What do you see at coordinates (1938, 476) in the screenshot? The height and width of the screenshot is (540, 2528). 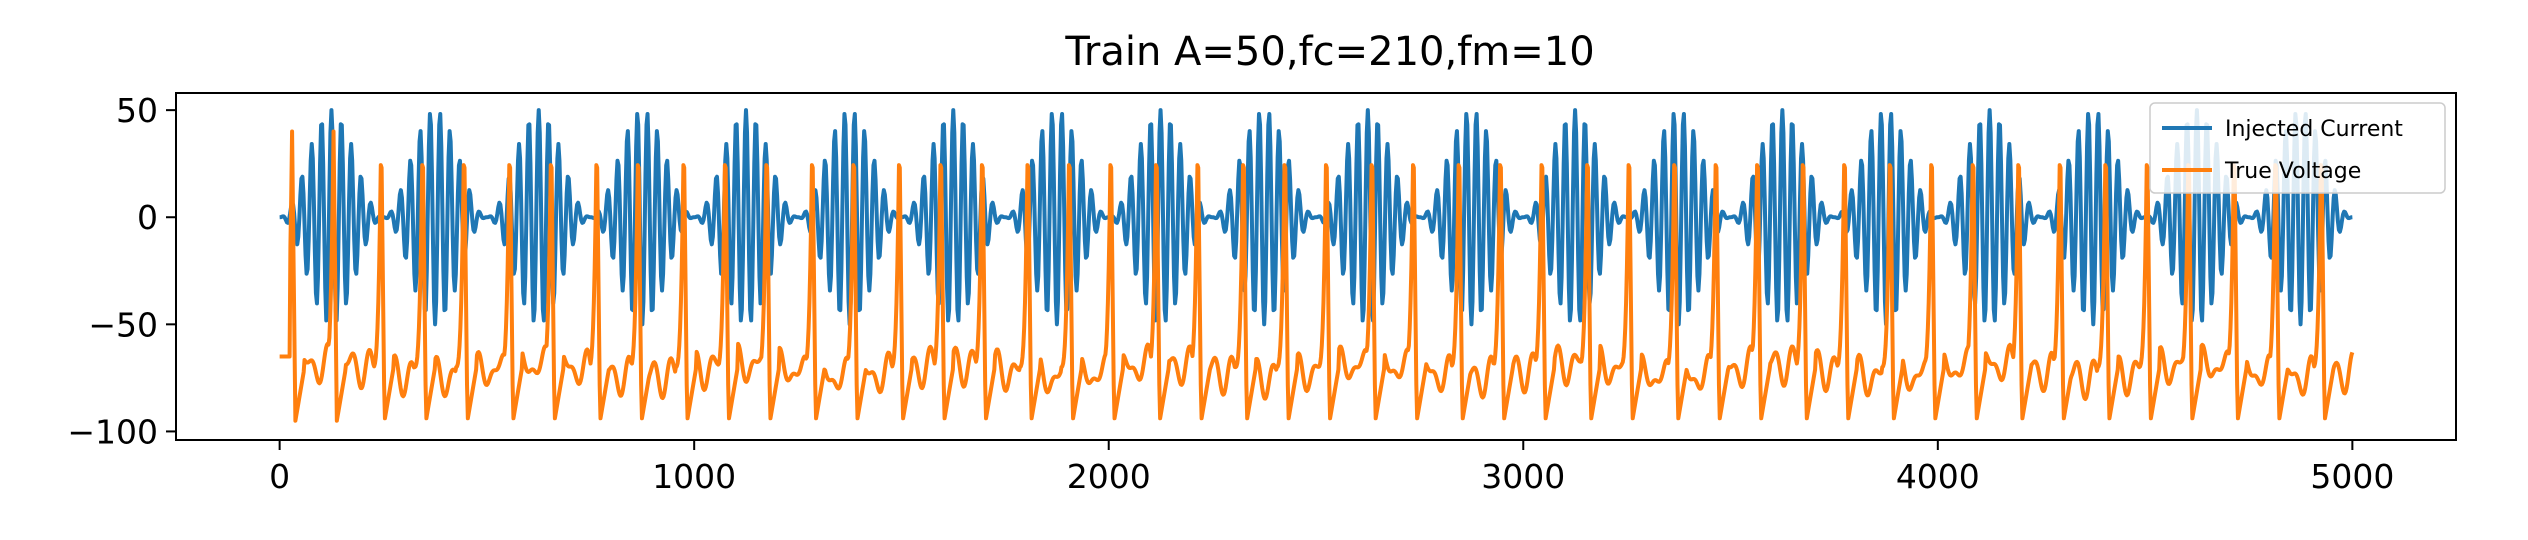 I see `x-tick-label: 4000` at bounding box center [1938, 476].